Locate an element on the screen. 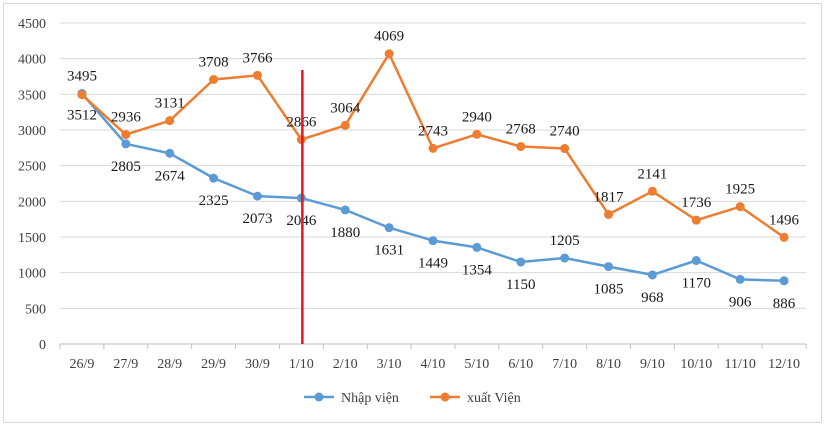  data-point-xuat-vien-2/10 is located at coordinates (345, 125).